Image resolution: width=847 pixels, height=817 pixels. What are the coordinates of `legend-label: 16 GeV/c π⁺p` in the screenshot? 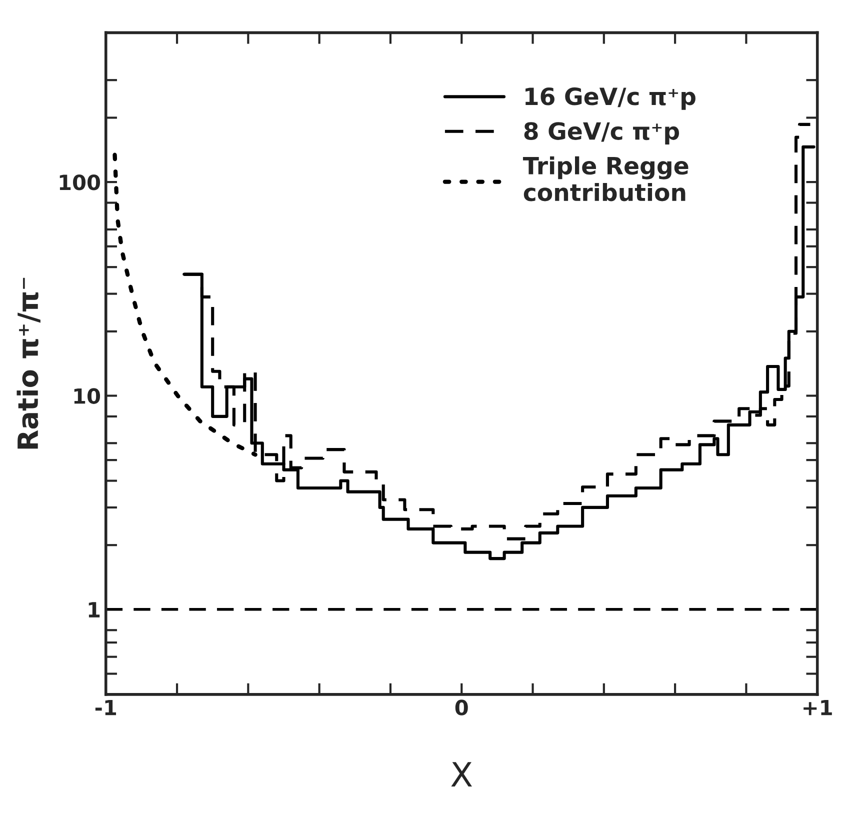 It's located at (611, 98).